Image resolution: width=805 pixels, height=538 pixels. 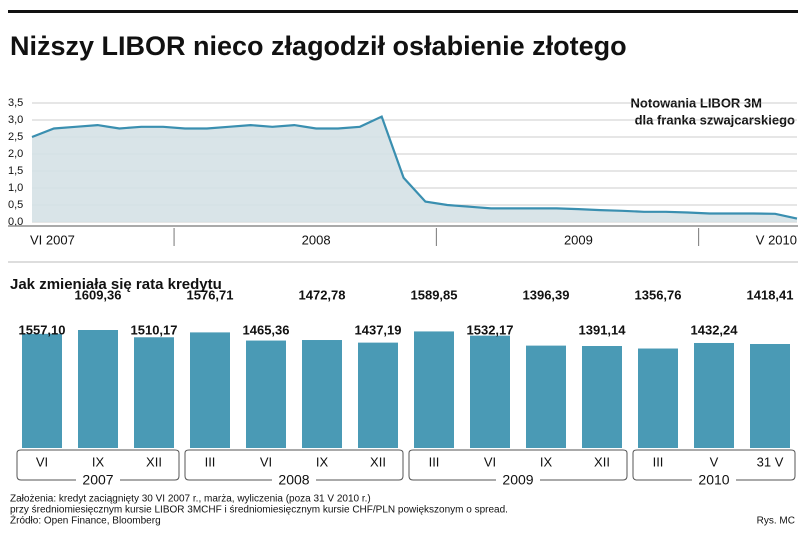 I want to click on group-label: 2009, so click(x=517, y=480).